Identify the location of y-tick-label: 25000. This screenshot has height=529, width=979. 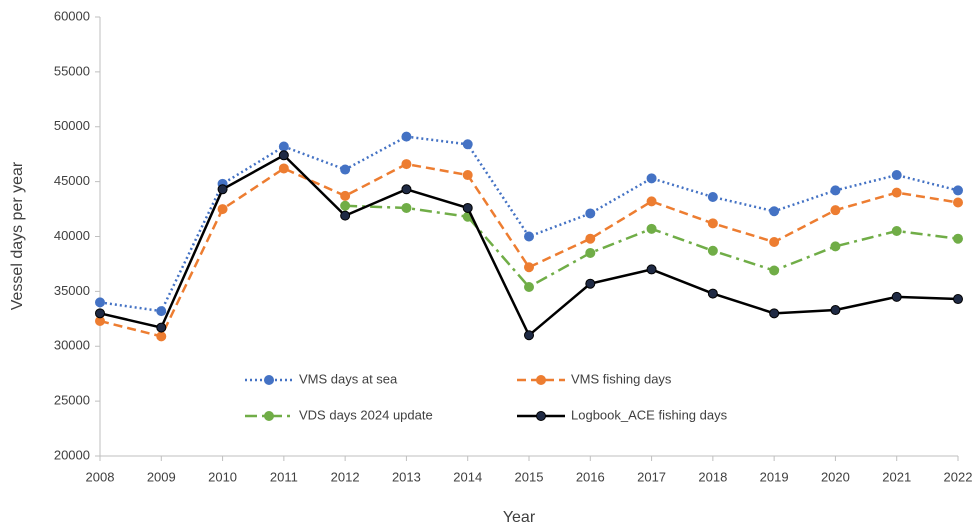
(72, 400).